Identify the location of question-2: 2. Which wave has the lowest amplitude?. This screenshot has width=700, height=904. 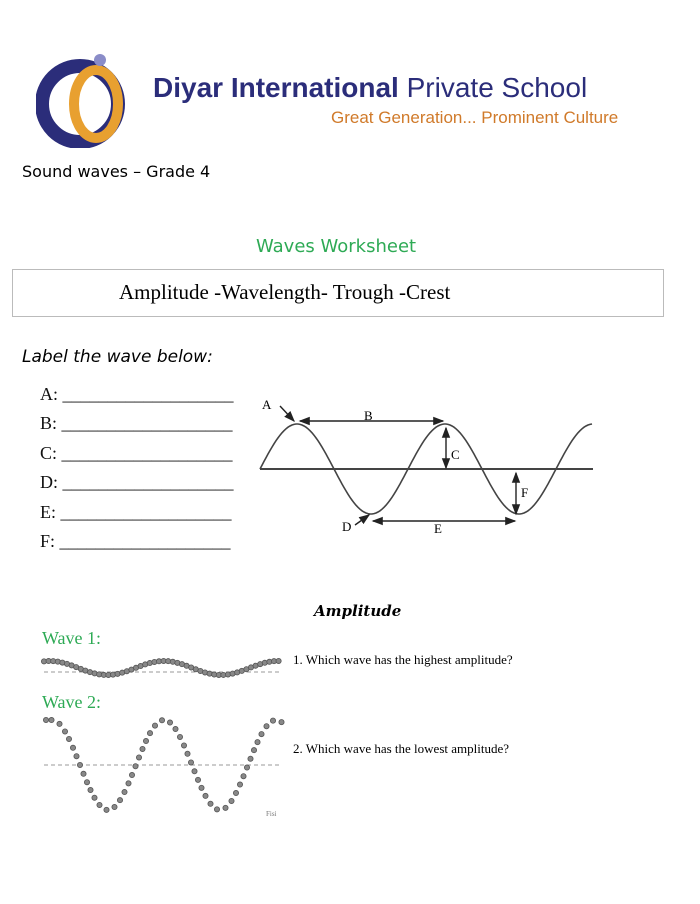
(401, 748).